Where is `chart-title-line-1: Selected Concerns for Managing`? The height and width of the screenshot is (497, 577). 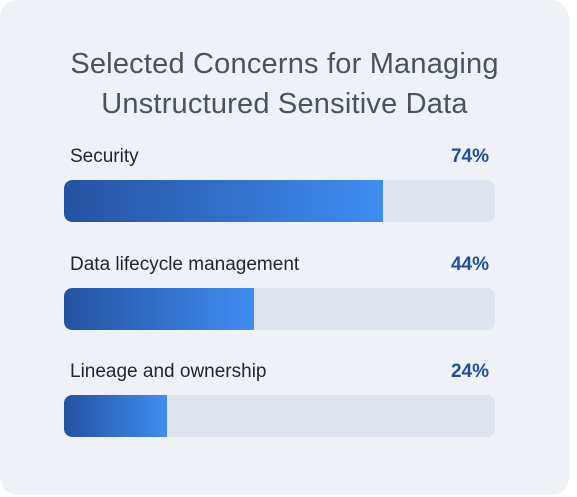
chart-title-line-1: Selected Concerns for Managing is located at coordinates (284, 64).